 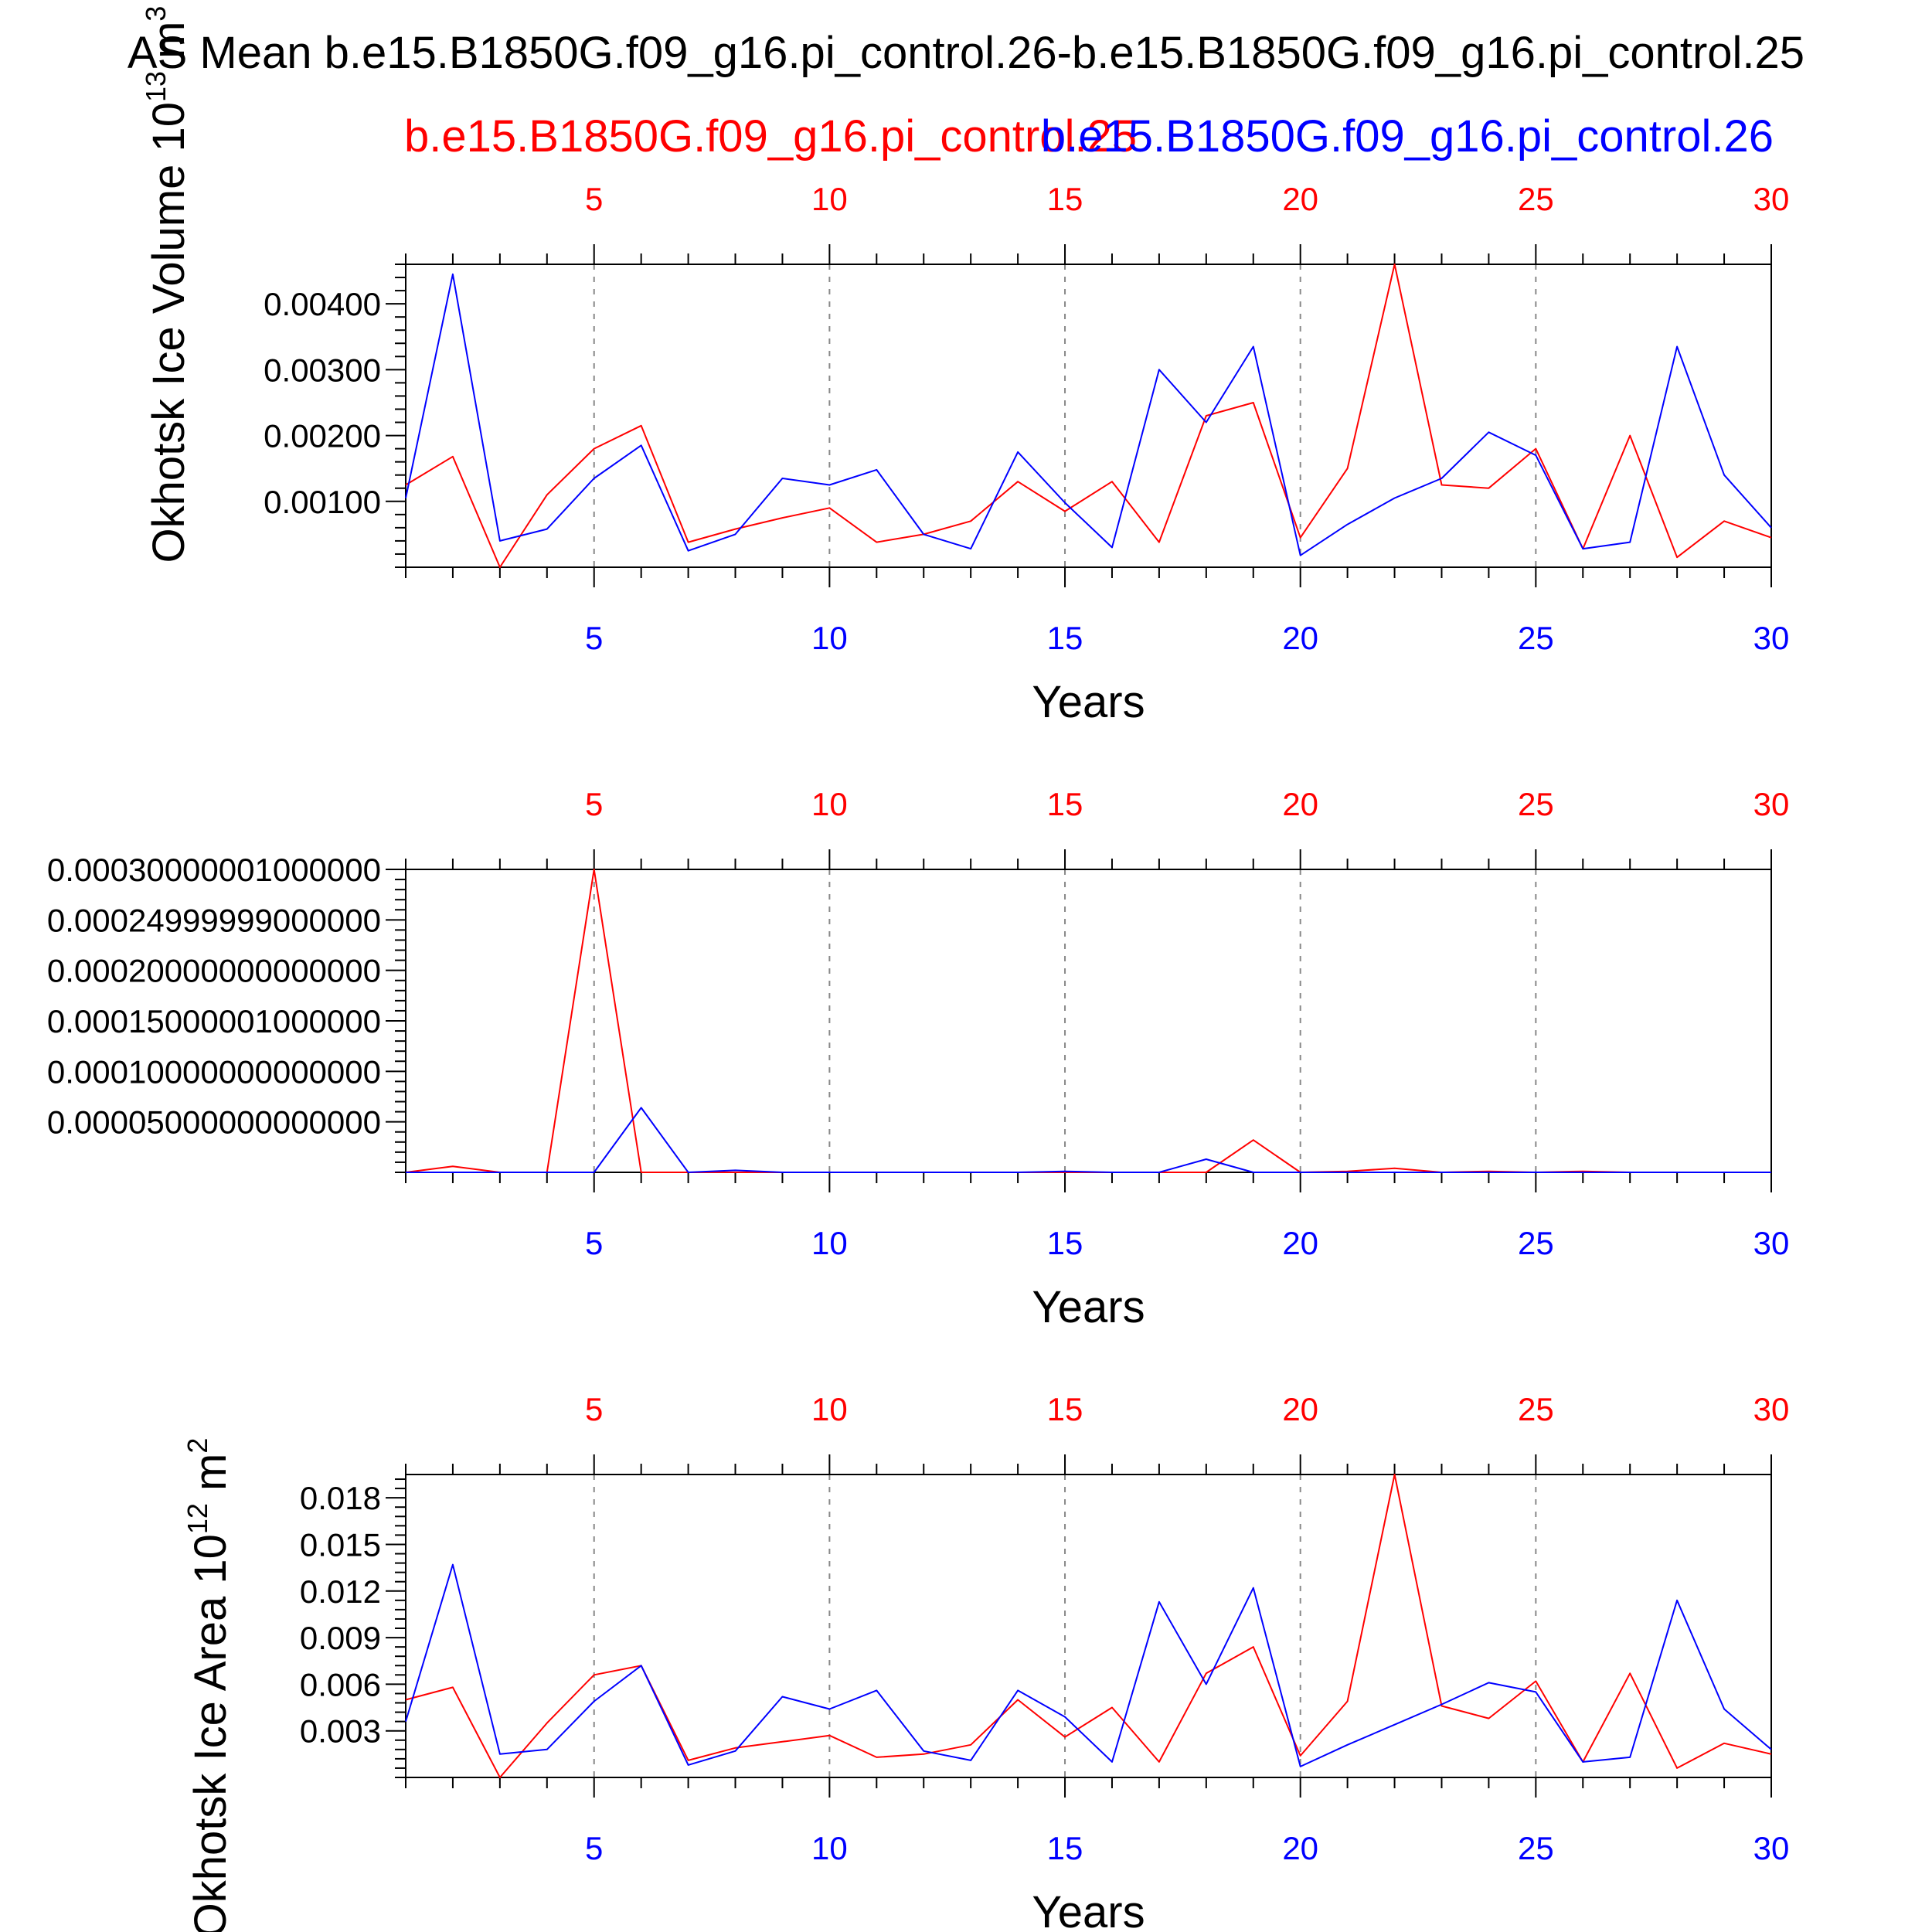 I want to click on y-tick-label: 0.00015000001000000, so click(x=214, y=1021).